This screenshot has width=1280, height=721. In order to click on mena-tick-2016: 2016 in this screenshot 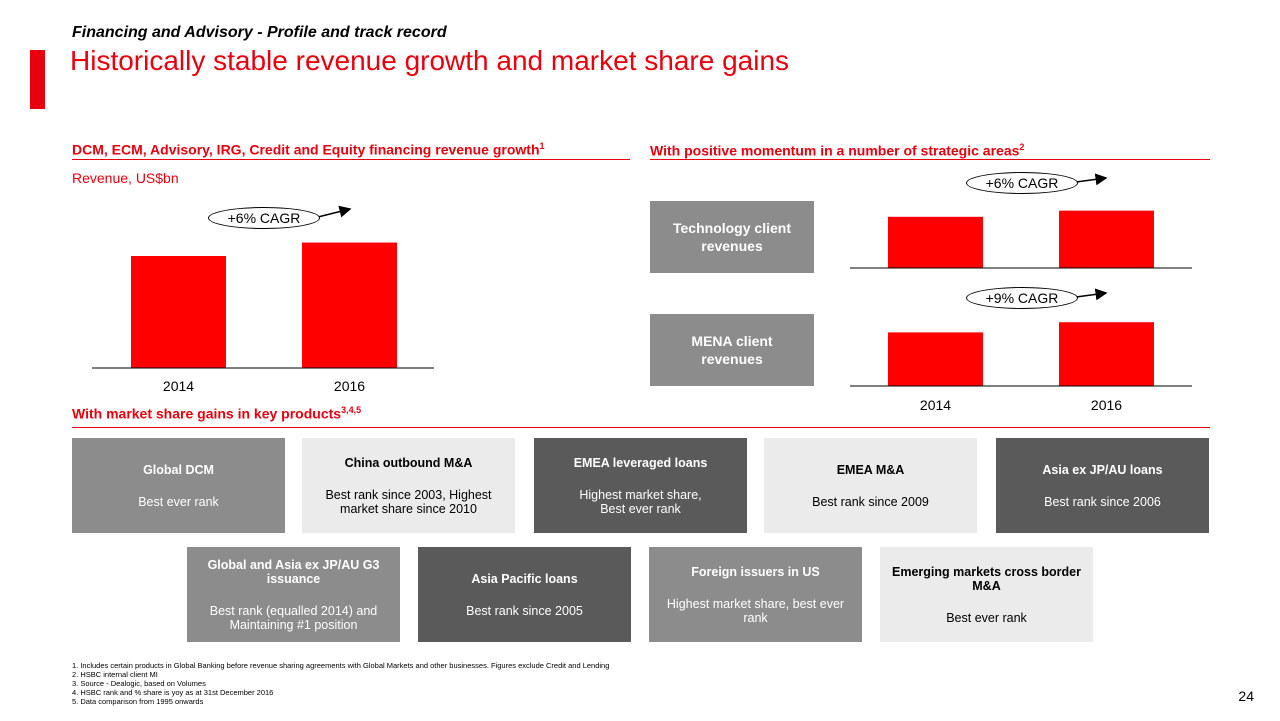, I will do `click(1106, 405)`.